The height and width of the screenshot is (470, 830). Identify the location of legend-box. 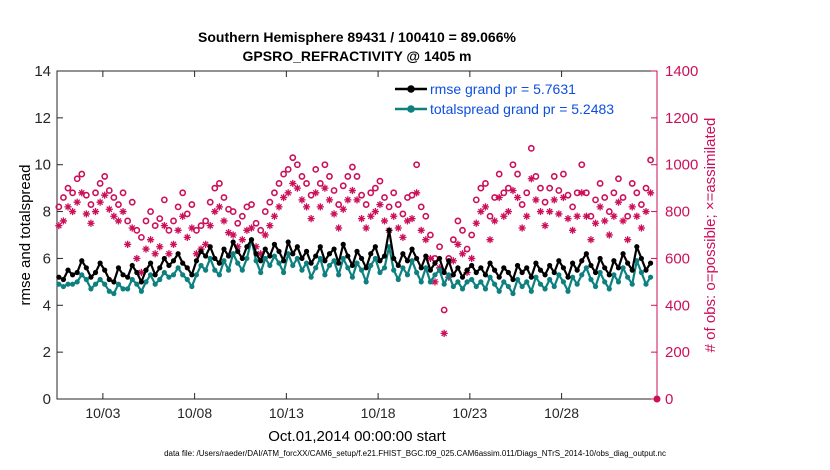
(517, 99).